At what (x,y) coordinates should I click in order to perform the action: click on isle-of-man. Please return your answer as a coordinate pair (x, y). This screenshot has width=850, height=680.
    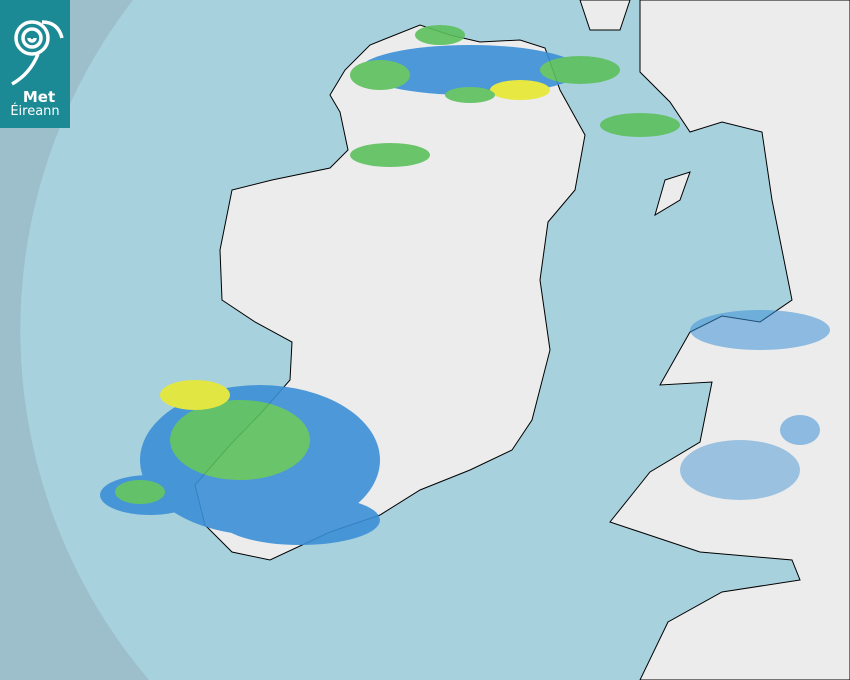
    Looking at the image, I should click on (672, 194).